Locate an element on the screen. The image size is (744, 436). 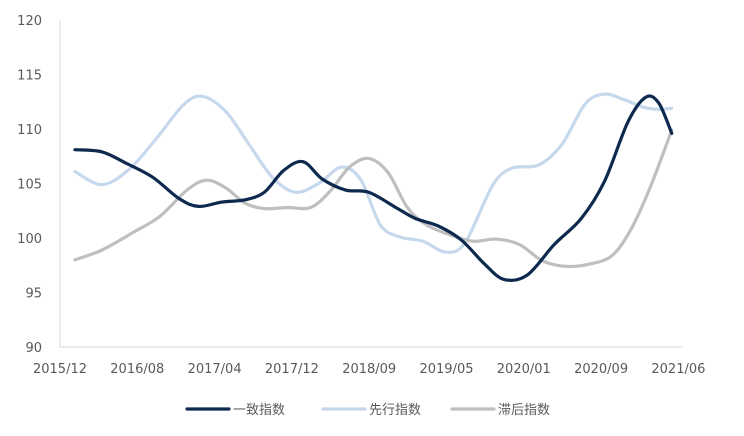
legend-label: 一致指数 is located at coordinates (259, 410).